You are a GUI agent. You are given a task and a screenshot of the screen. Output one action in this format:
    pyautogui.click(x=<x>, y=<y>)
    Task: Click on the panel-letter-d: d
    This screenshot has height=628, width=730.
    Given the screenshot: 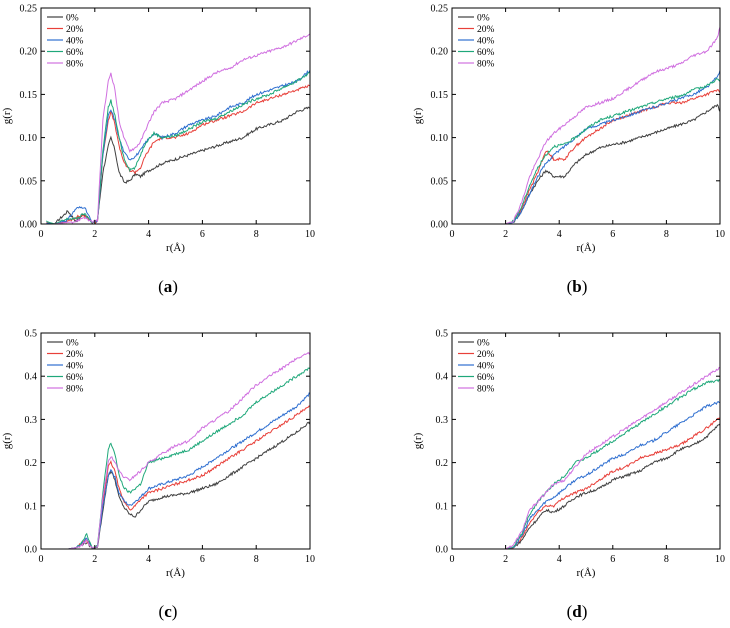 What is the action you would take?
    pyautogui.click(x=577, y=611)
    